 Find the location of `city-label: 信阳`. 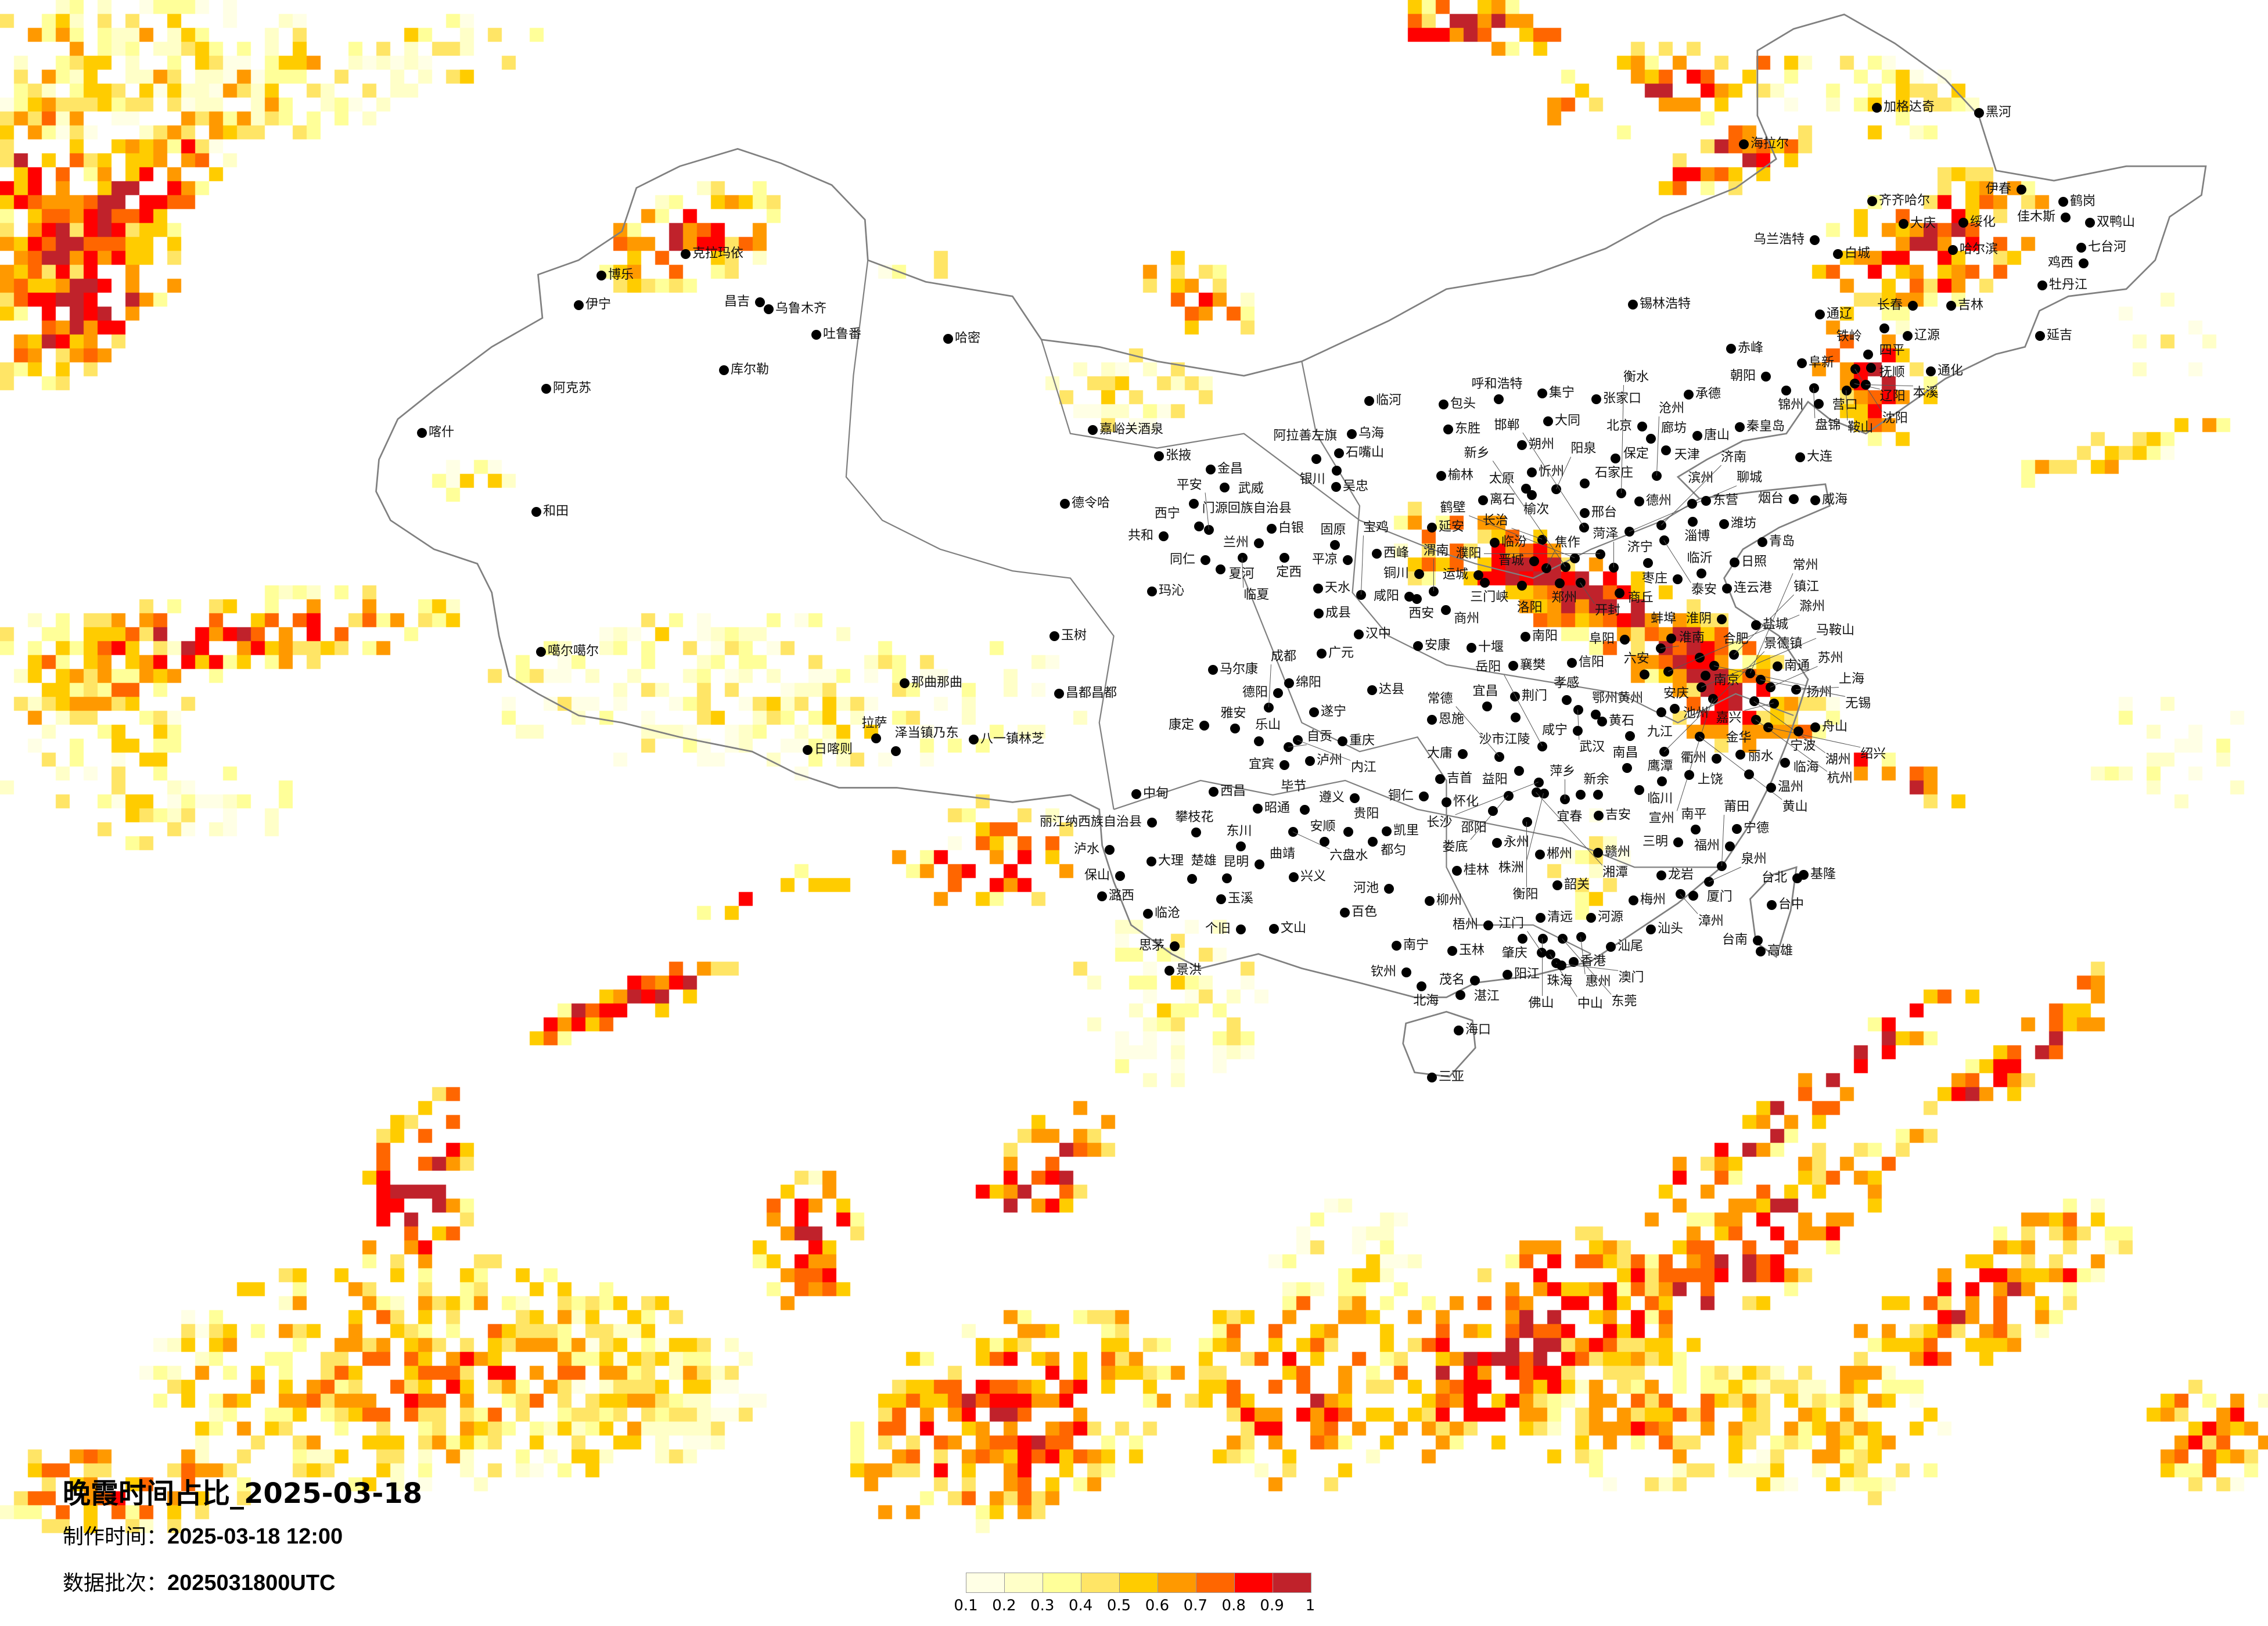

city-label: 信阳 is located at coordinates (1592, 662).